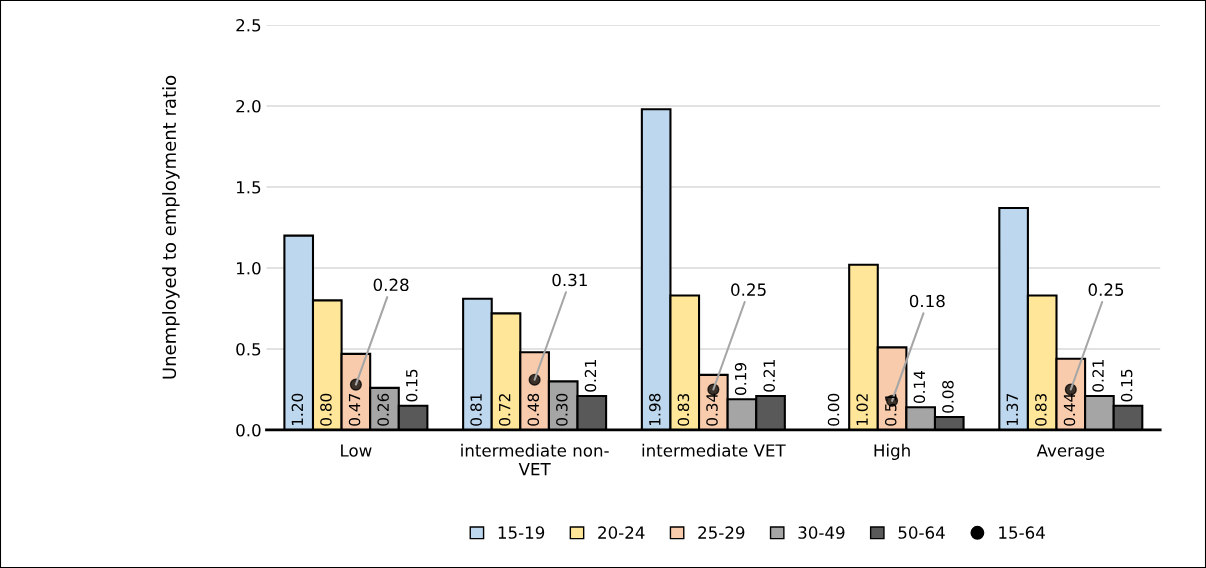 This screenshot has width=1206, height=568. Describe the element at coordinates (1070, 452) in the screenshot. I see `x-tick-label: Average` at that location.